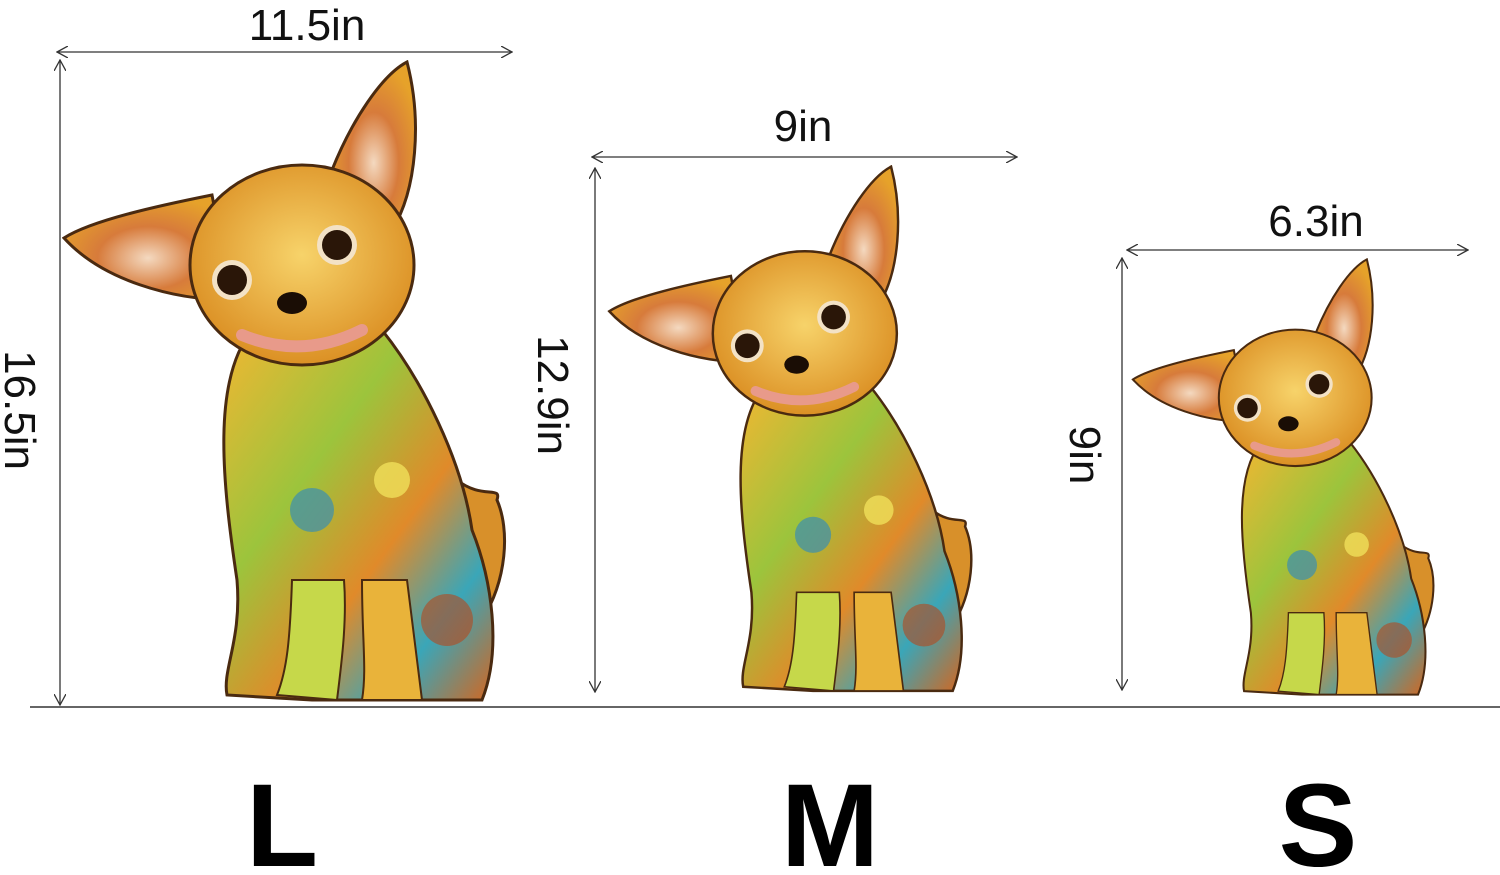  What do you see at coordinates (1084, 455) in the screenshot?
I see `height-label: 9in` at bounding box center [1084, 455].